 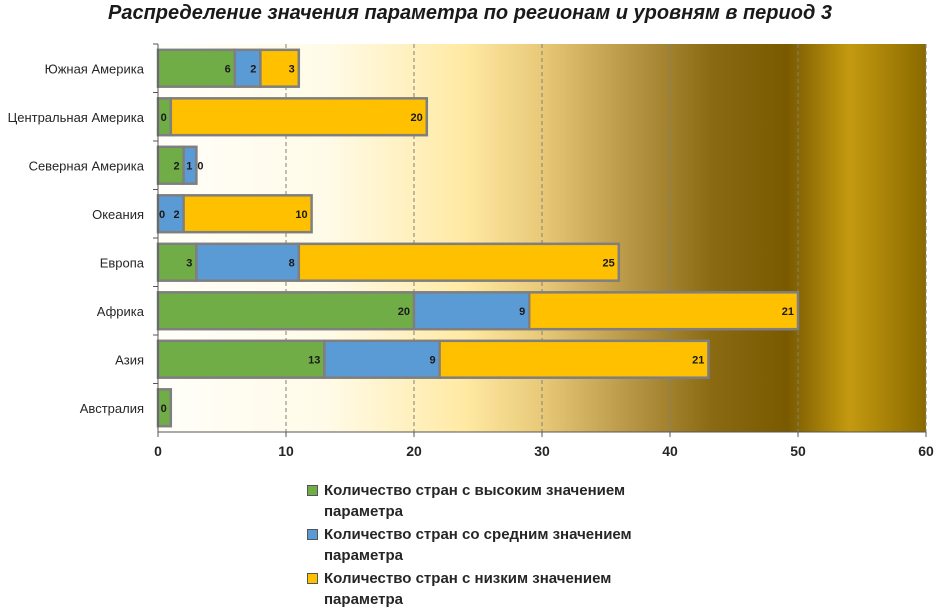 I want to click on data-label: 13, so click(x=314, y=360).